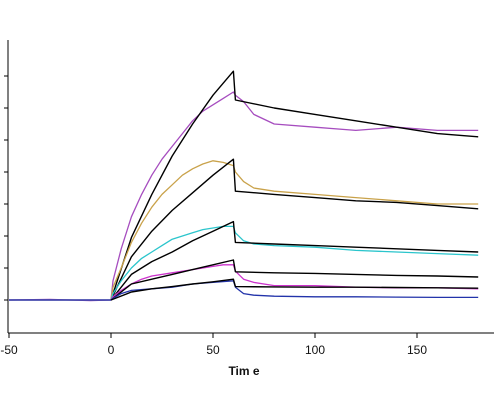  Describe the element at coordinates (417, 350) in the screenshot. I see `x-tick-label: 150` at that location.